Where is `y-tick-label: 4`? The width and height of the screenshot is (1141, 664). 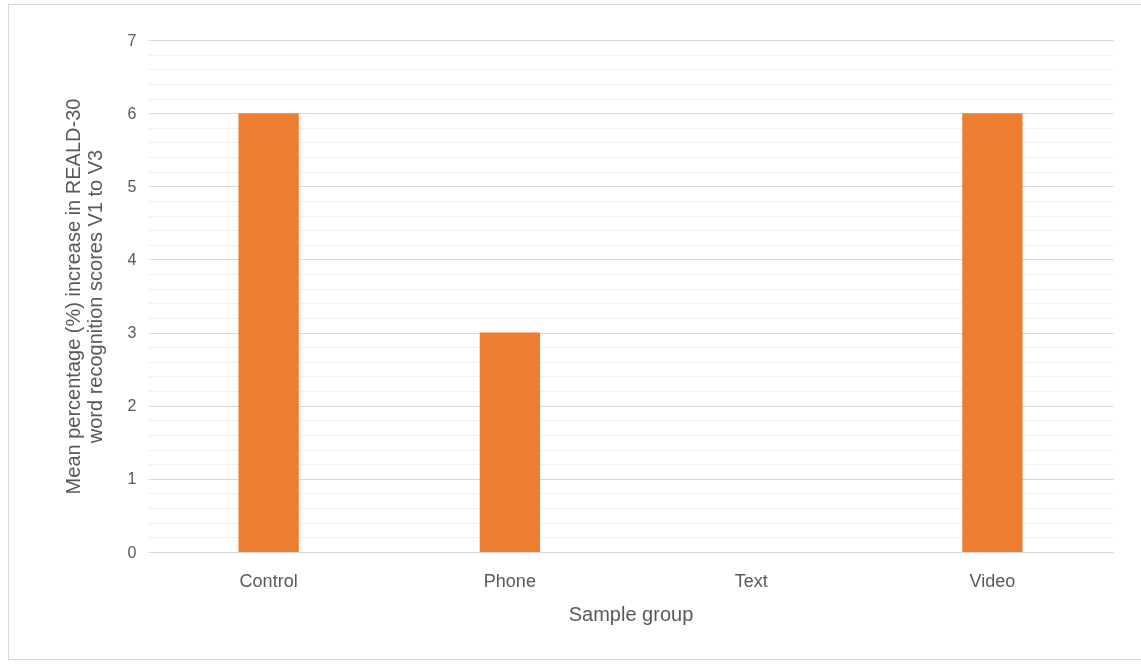 y-tick-label: 4 is located at coordinates (132, 259).